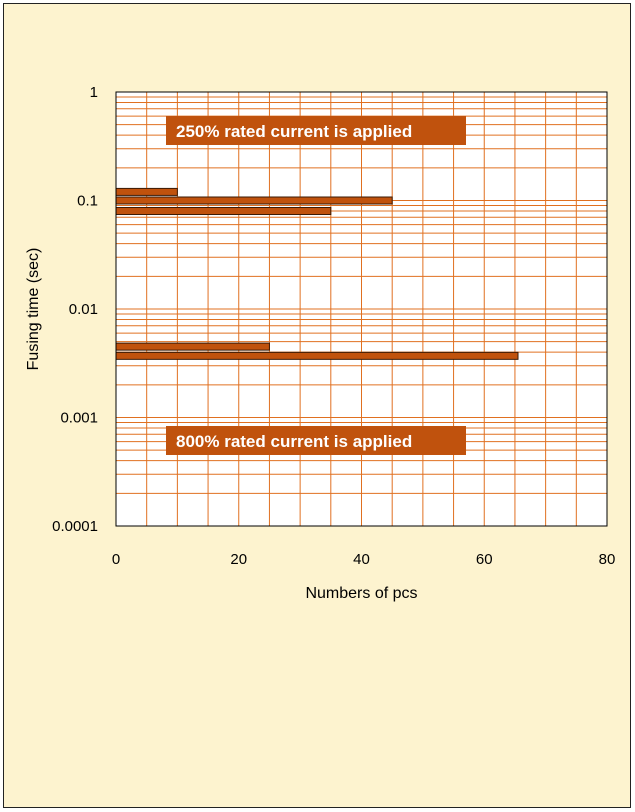  I want to click on x-axis-title: Numbers of pcs, so click(361, 593).